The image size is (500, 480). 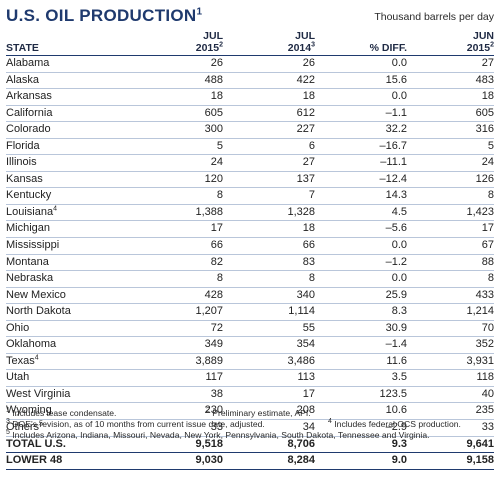 I want to click on jul-2015-cell: 72, so click(x=182, y=329).